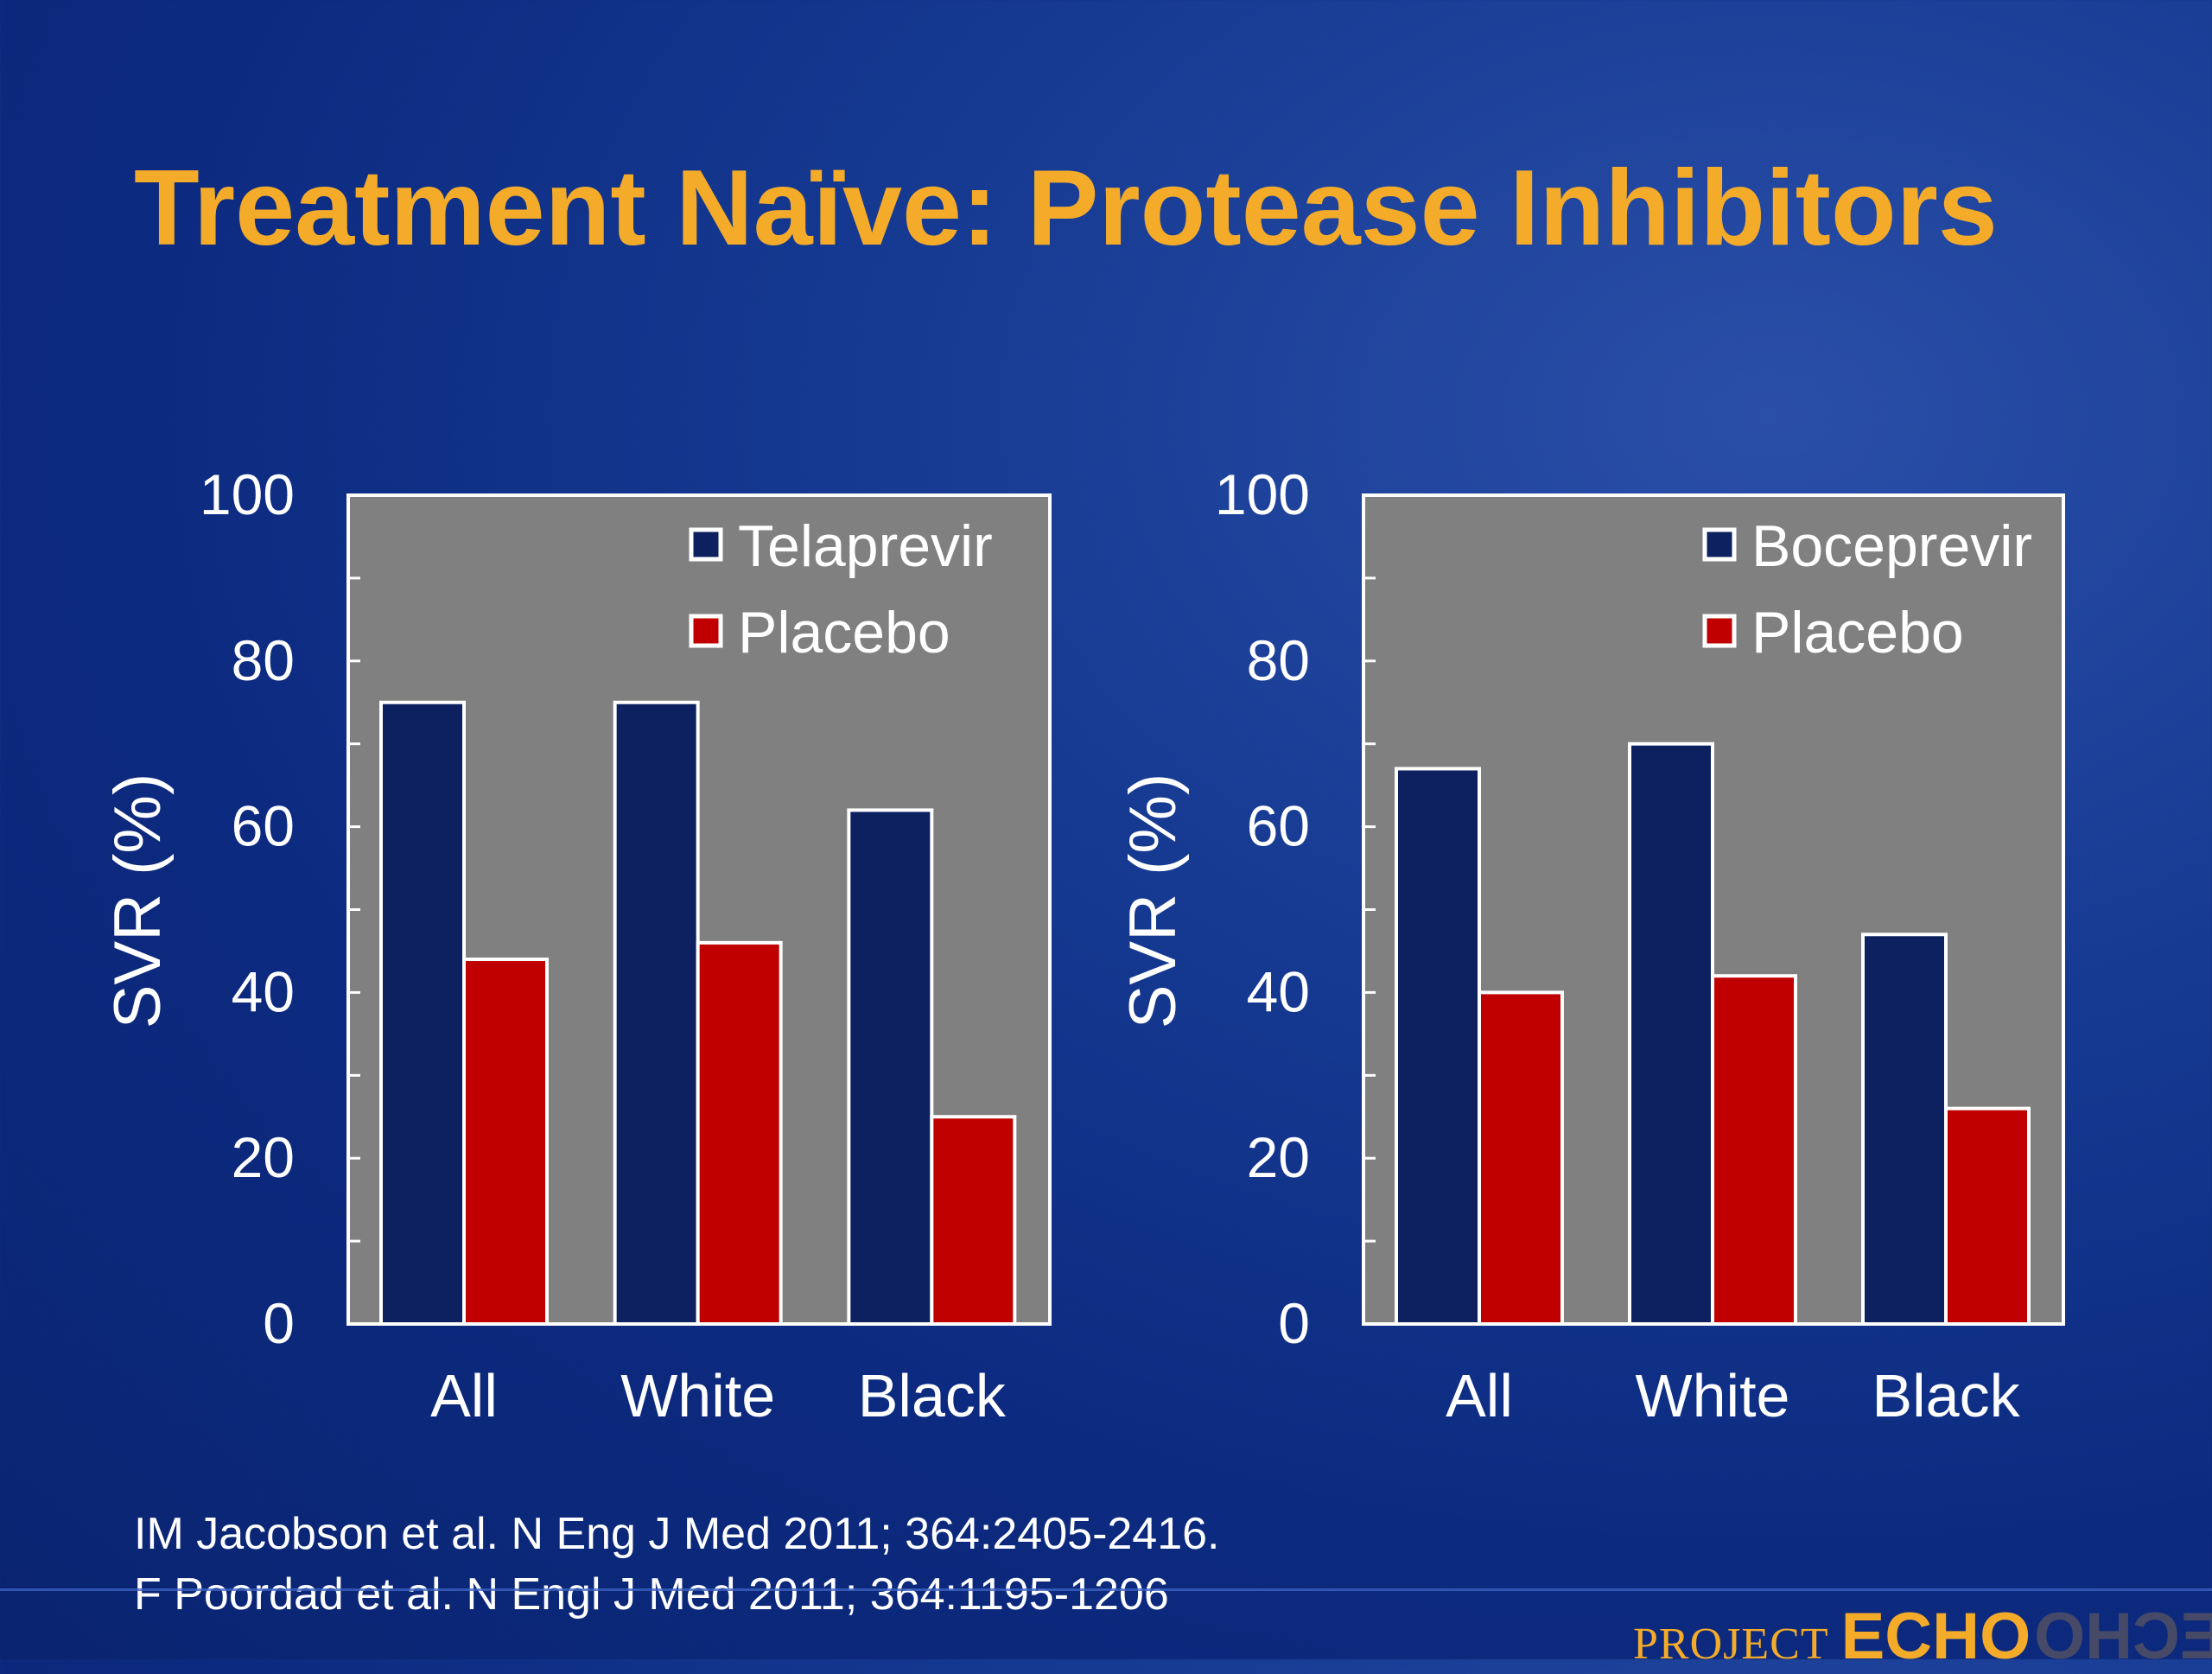  Describe the element at coordinates (506, 1142) in the screenshot. I see `chart-1-bar-placebo-all` at that location.